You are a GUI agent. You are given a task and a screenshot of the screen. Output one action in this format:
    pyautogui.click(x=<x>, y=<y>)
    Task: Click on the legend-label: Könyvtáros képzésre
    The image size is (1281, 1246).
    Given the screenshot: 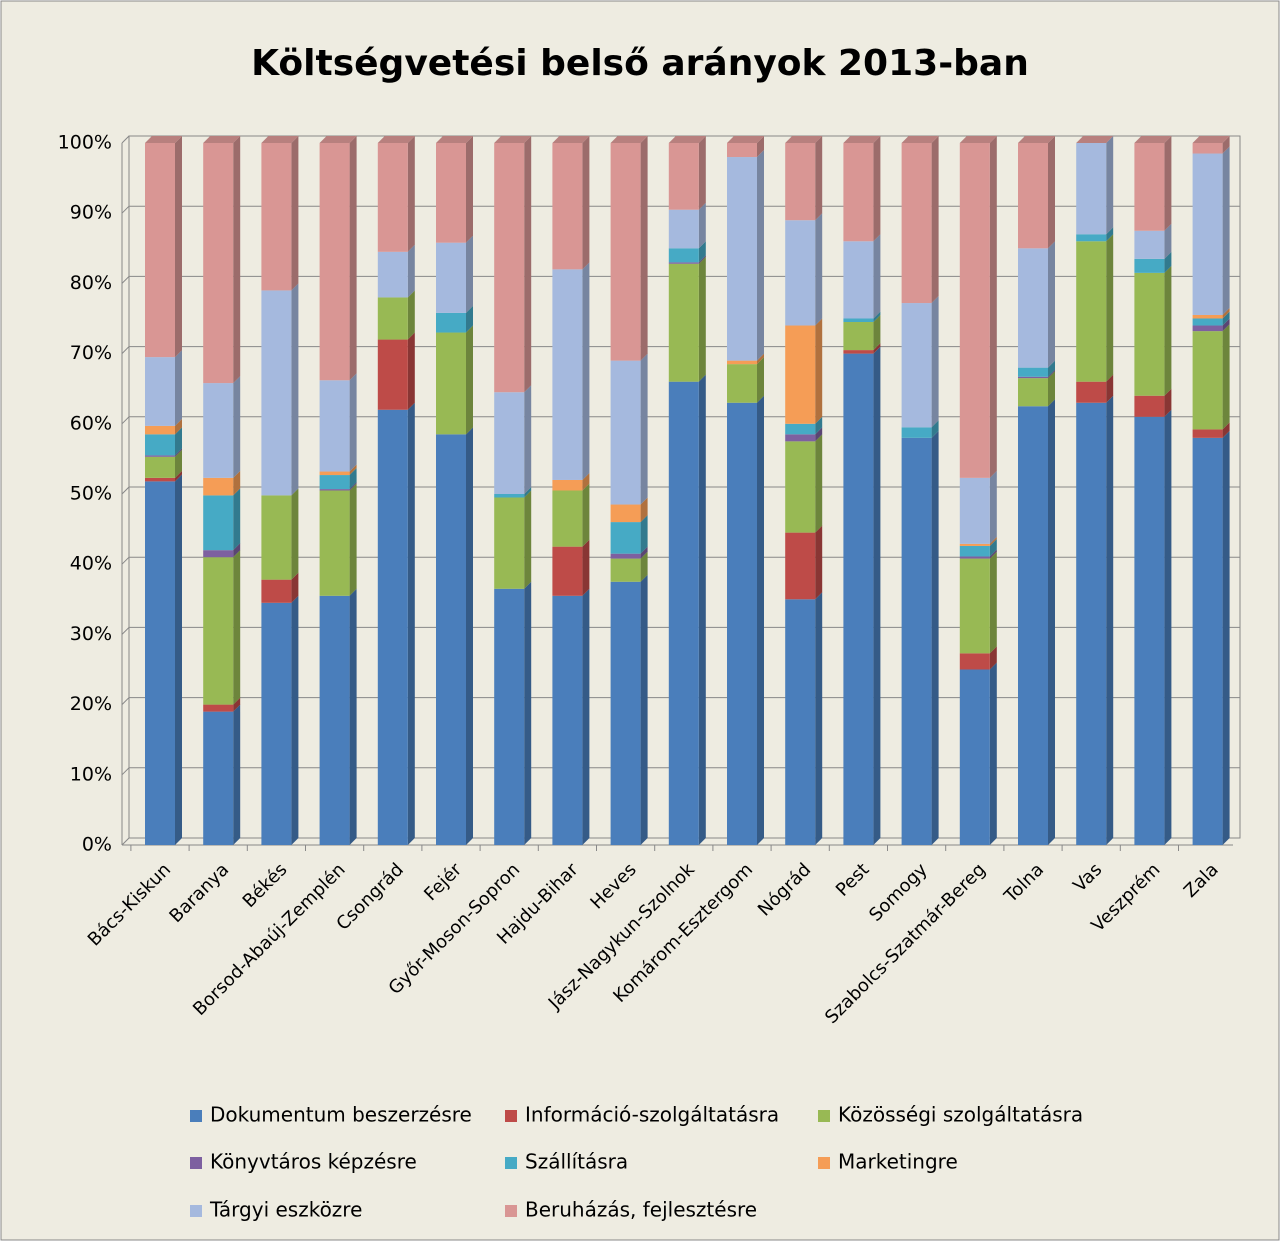 What is the action you would take?
    pyautogui.click(x=313, y=1162)
    